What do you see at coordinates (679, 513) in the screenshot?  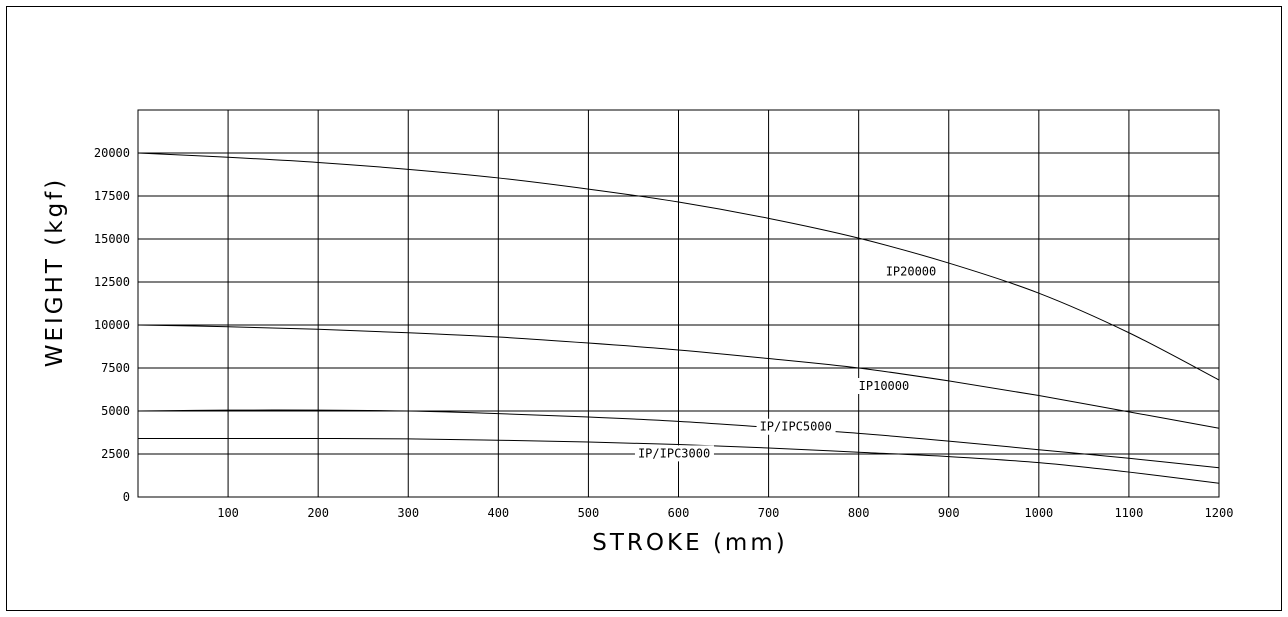 I see `x-tick-label: 600` at bounding box center [679, 513].